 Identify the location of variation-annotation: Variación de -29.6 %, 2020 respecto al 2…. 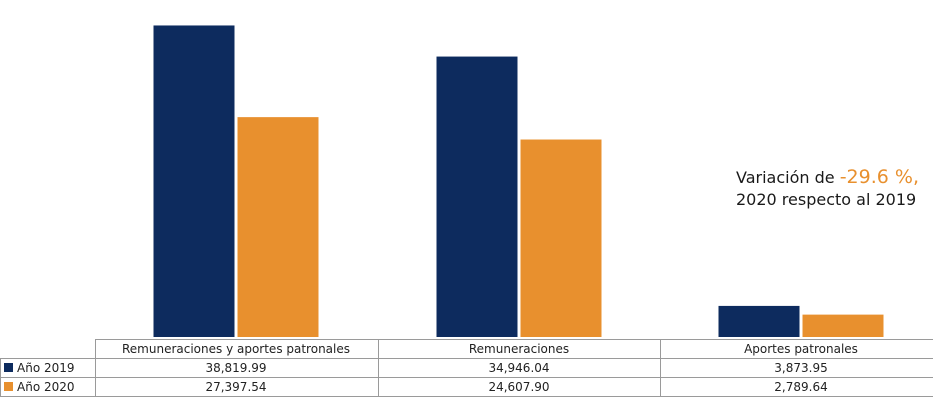
(827, 188).